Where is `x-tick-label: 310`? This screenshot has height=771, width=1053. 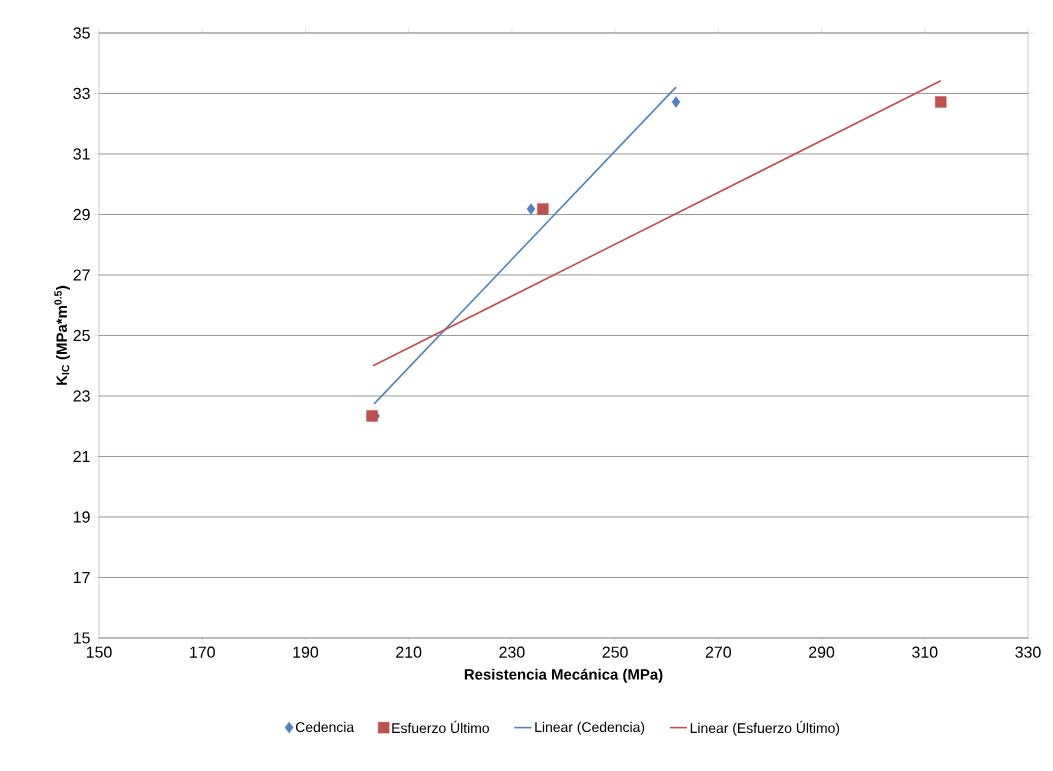 x-tick-label: 310 is located at coordinates (925, 652).